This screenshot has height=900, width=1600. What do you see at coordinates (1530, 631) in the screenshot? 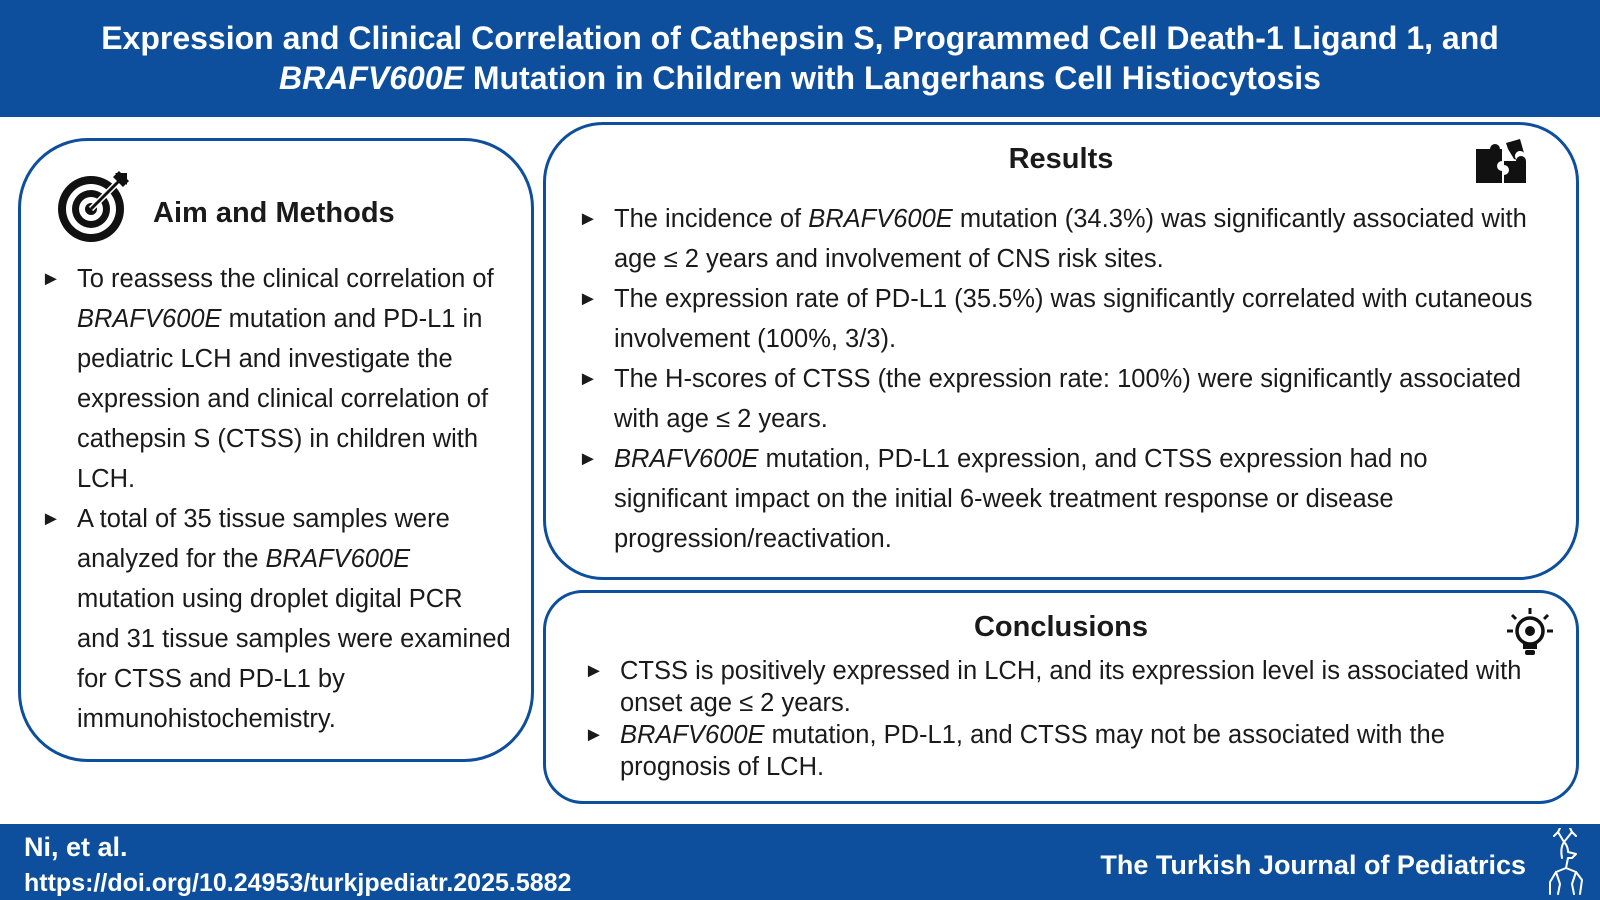
I see `lightbulb-icon` at bounding box center [1530, 631].